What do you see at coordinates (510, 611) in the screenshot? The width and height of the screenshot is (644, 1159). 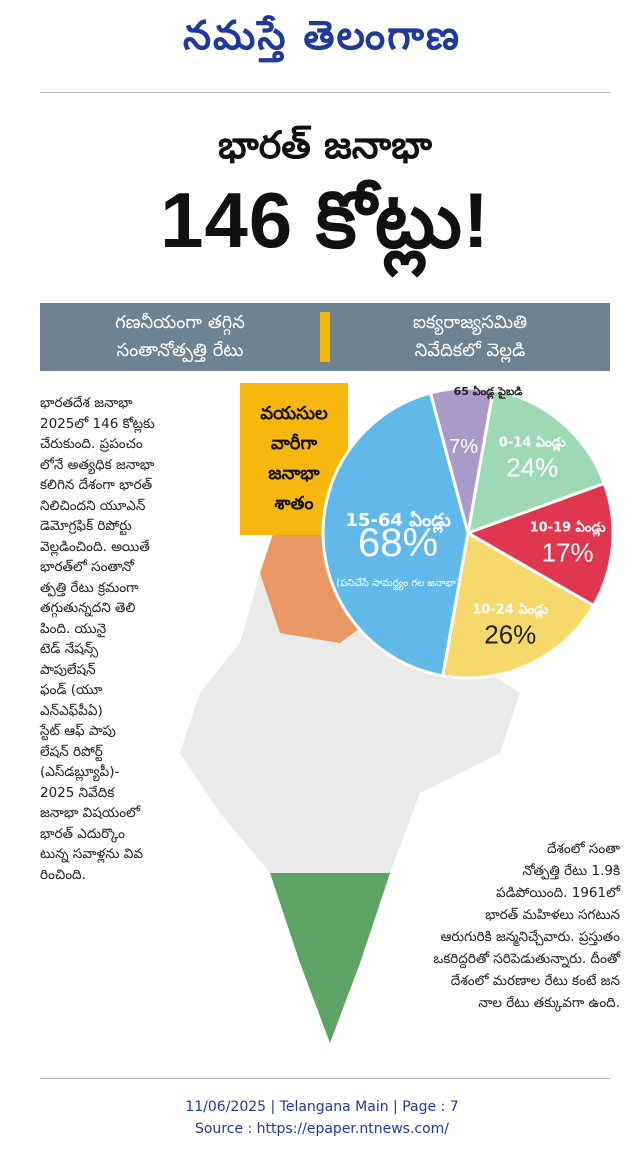 I see `slice-label: 10-24 ఏండ్లు` at bounding box center [510, 611].